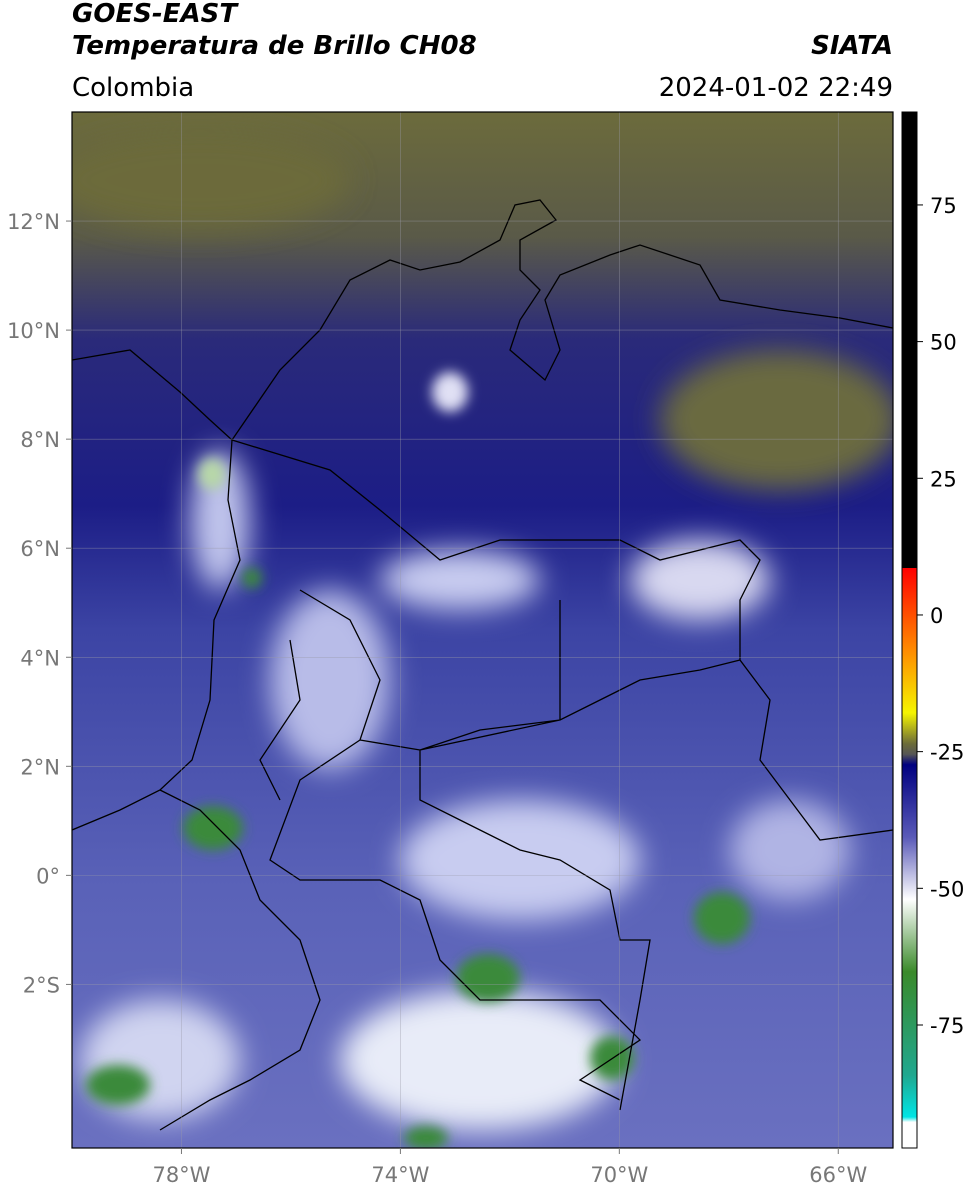  What do you see at coordinates (40, 440) in the screenshot?
I see `y-tick-label: 8°N` at bounding box center [40, 440].